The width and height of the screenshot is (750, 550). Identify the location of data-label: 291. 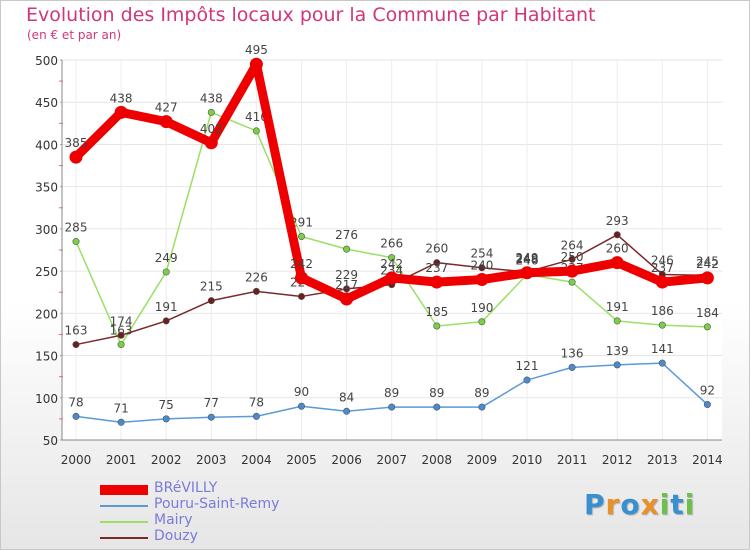
(301, 222).